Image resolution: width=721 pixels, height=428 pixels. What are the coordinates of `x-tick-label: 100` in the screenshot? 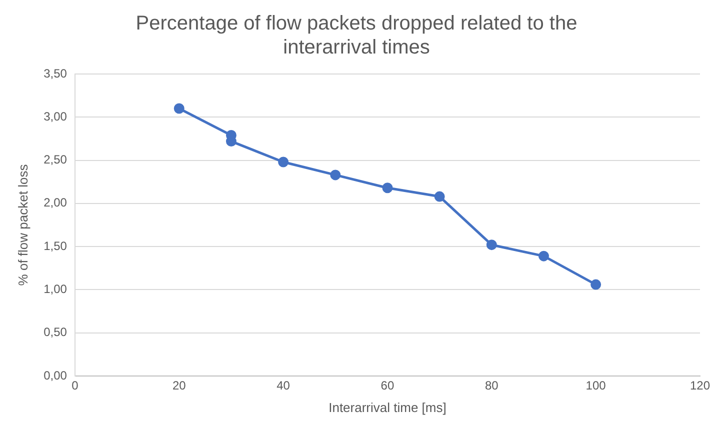 It's located at (596, 385).